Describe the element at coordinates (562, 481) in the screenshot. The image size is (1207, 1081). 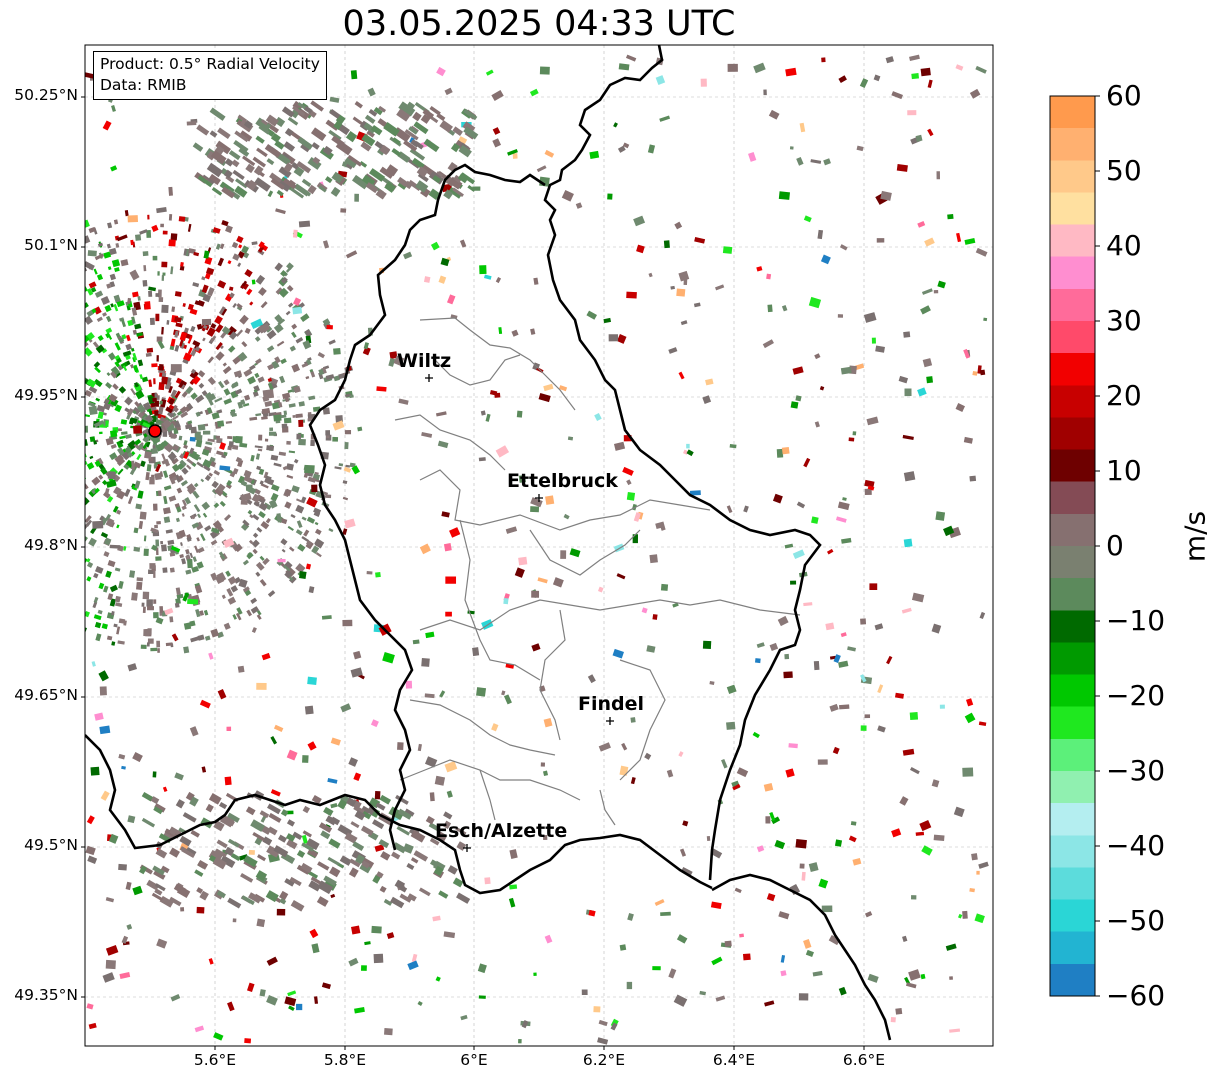
I see `city-label-ettelbruck: Ettelbruck` at that location.